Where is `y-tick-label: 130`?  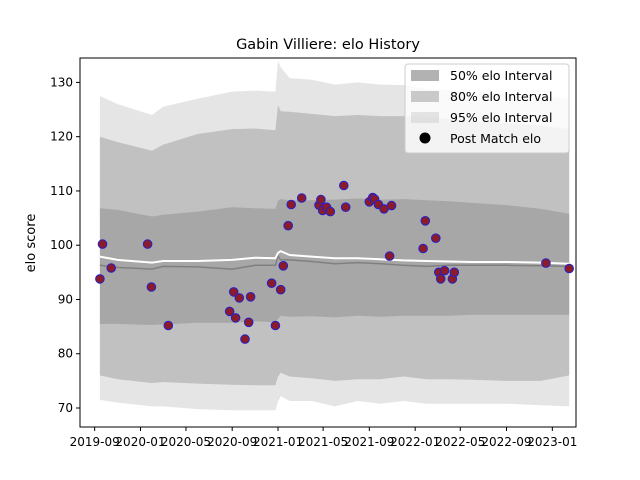 y-tick-label: 130 is located at coordinates (61, 82).